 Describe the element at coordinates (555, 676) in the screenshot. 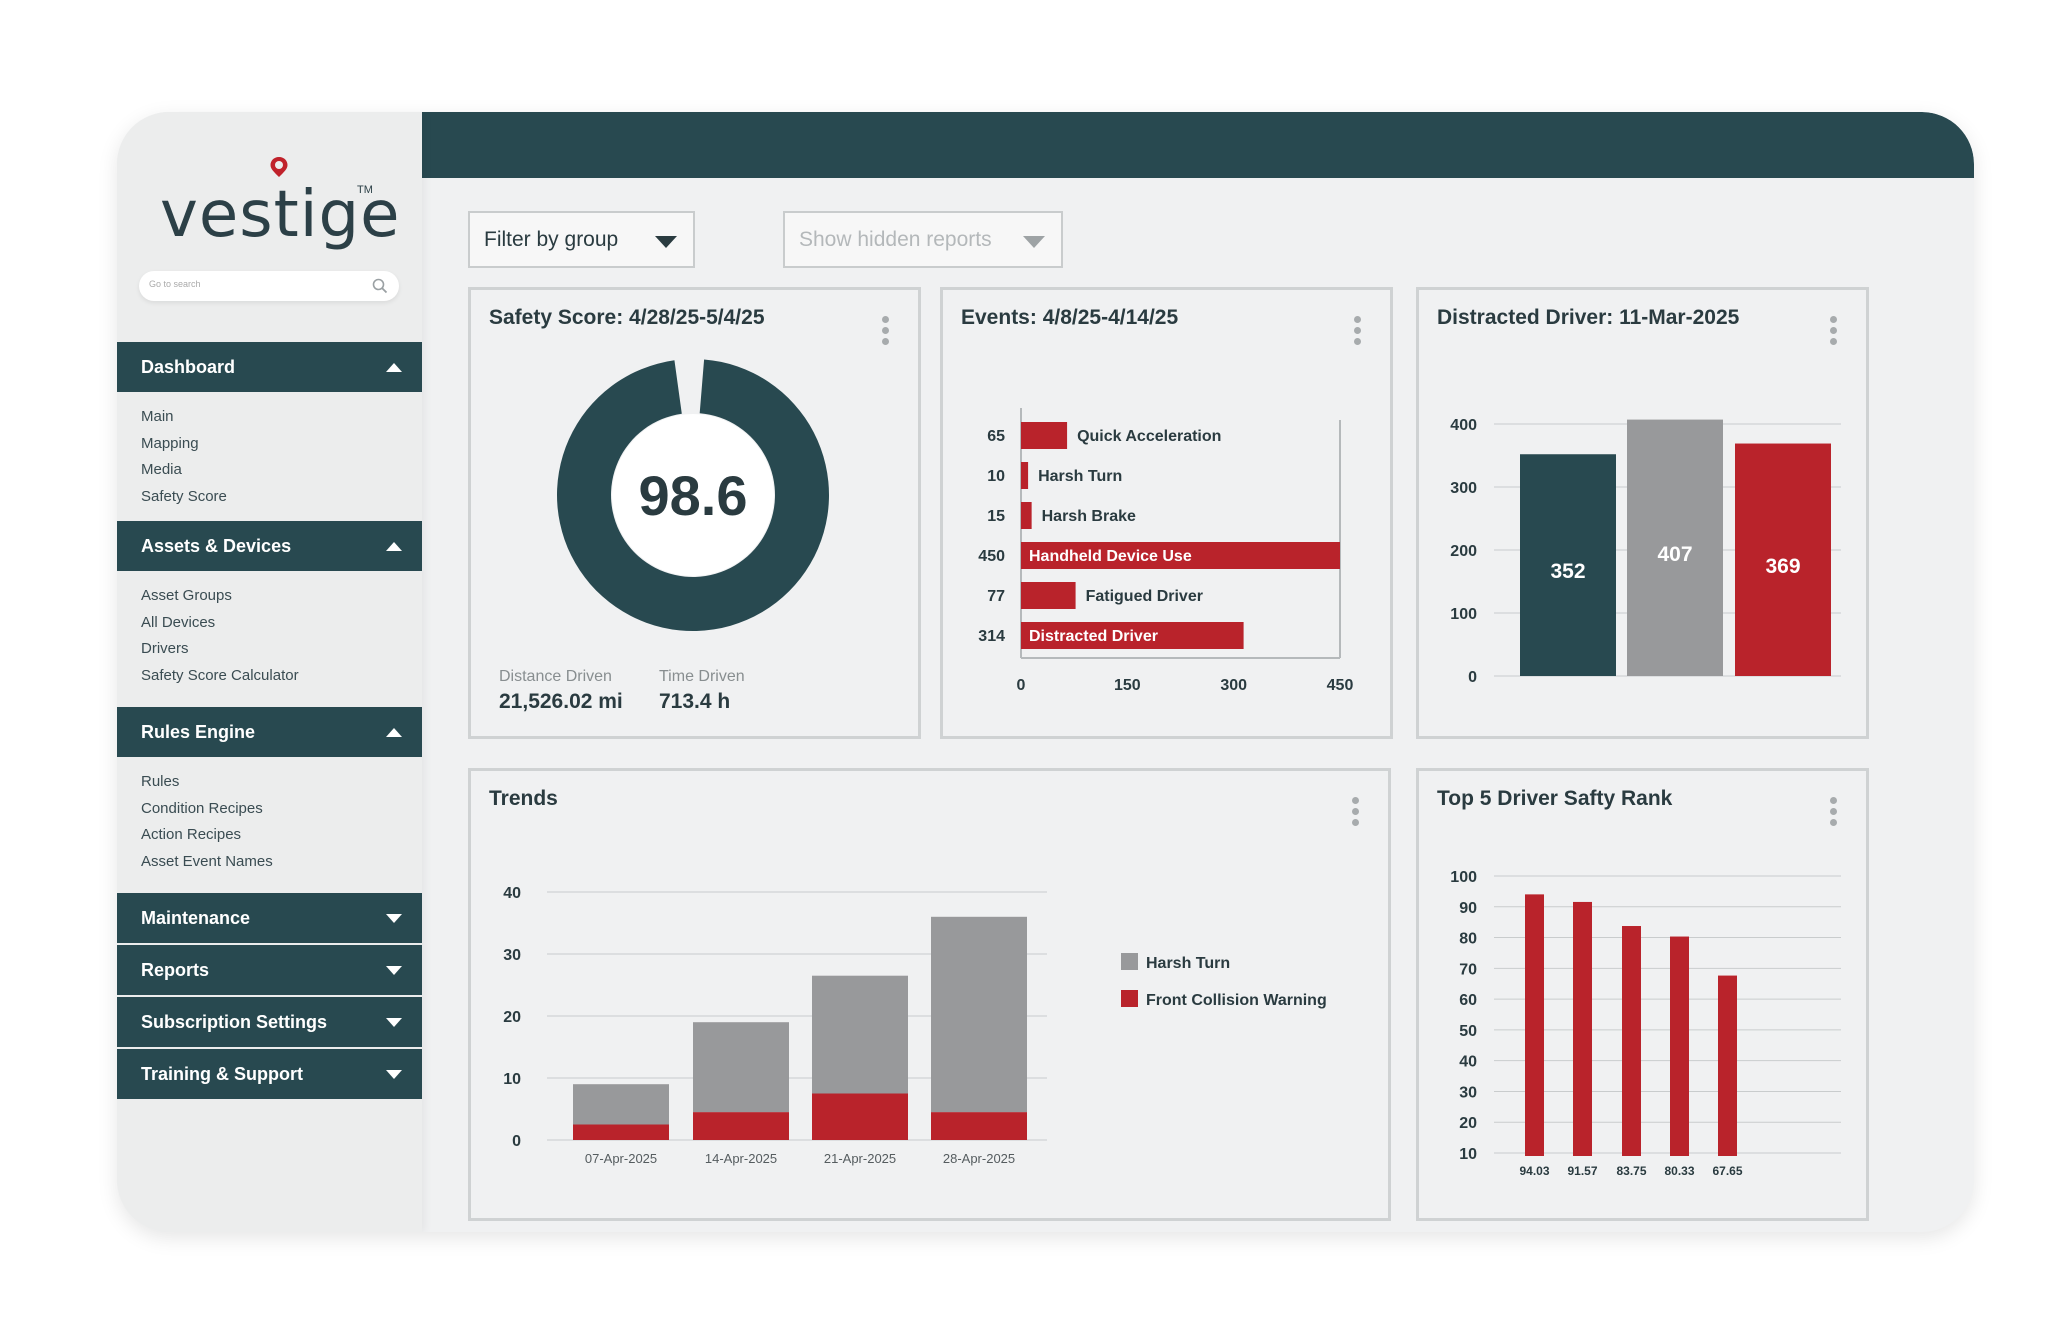

I see `distance-driven-label: Distance Driven` at that location.